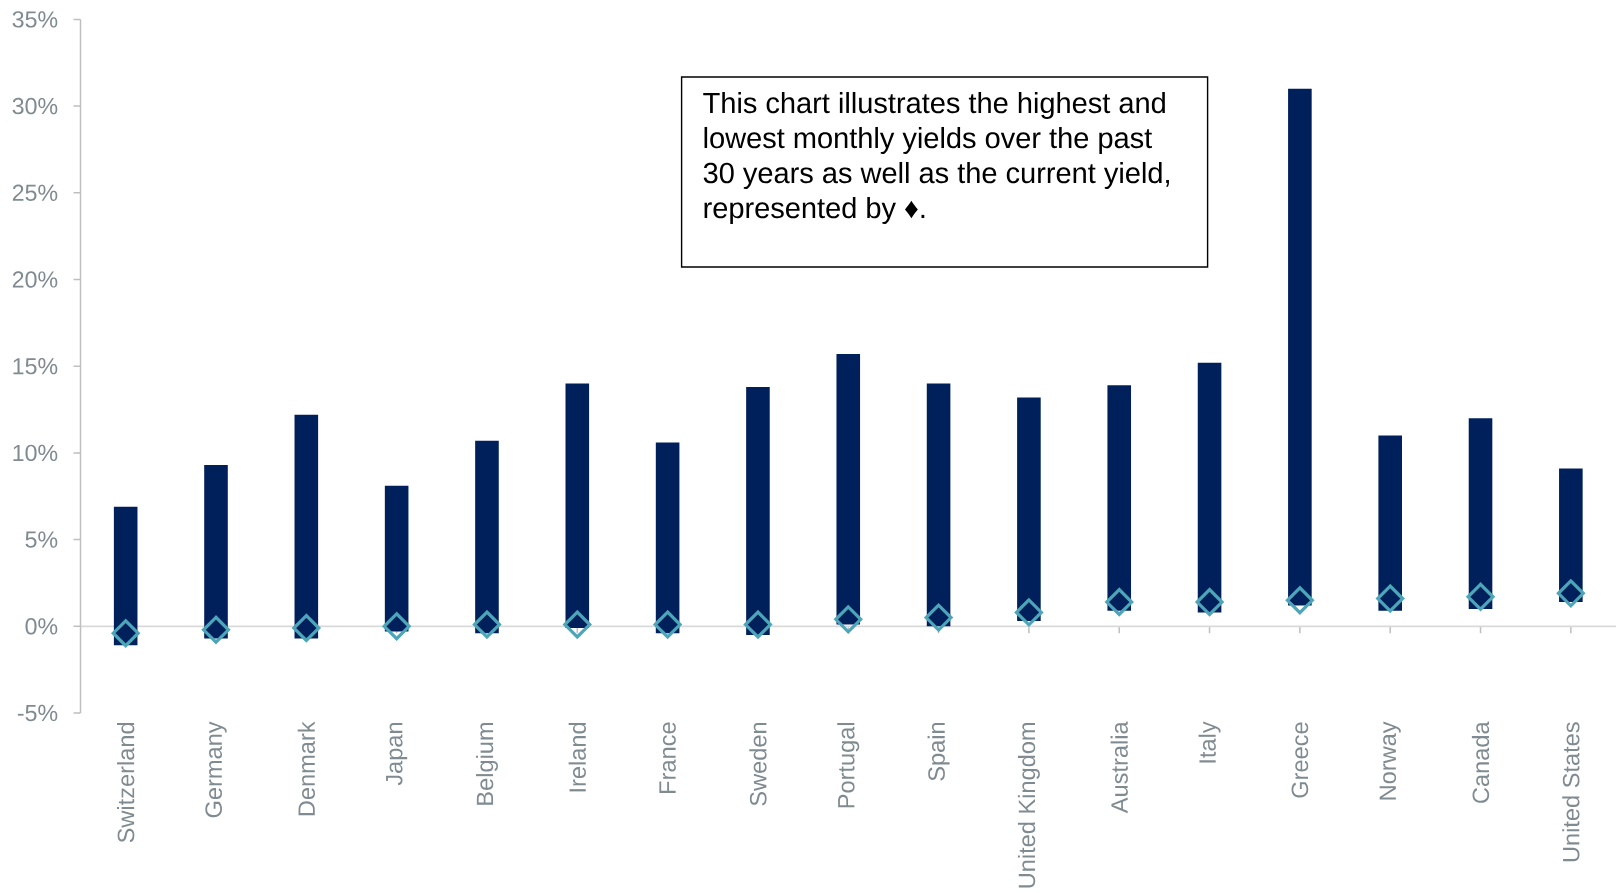 Image resolution: width=1616 pixels, height=893 pixels. I want to click on x-tick-label: Australia, so click(1119, 767).